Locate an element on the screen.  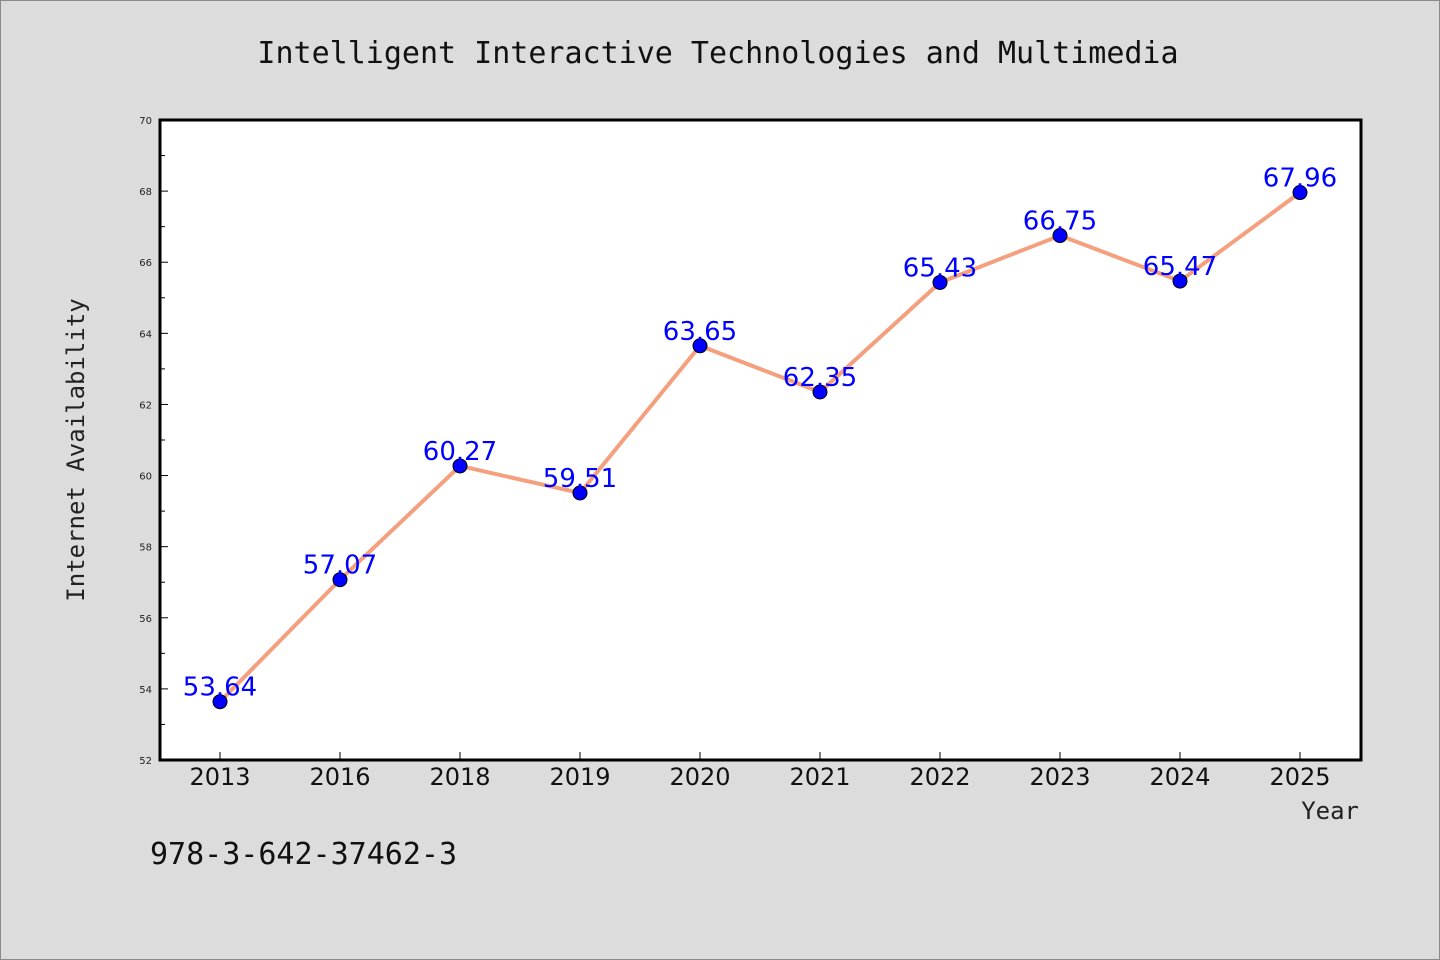
y-axis-label: Internet Availability is located at coordinates (76, 449).